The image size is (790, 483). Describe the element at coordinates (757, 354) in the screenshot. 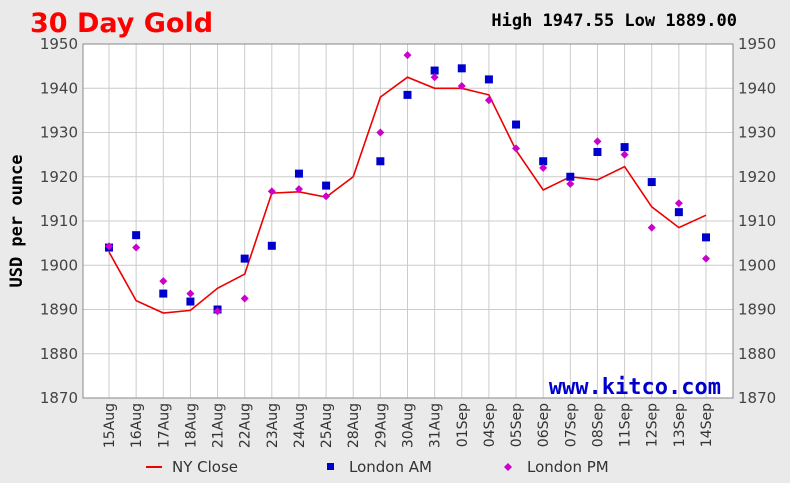

I see `y-tick-label-right: 1880` at that location.